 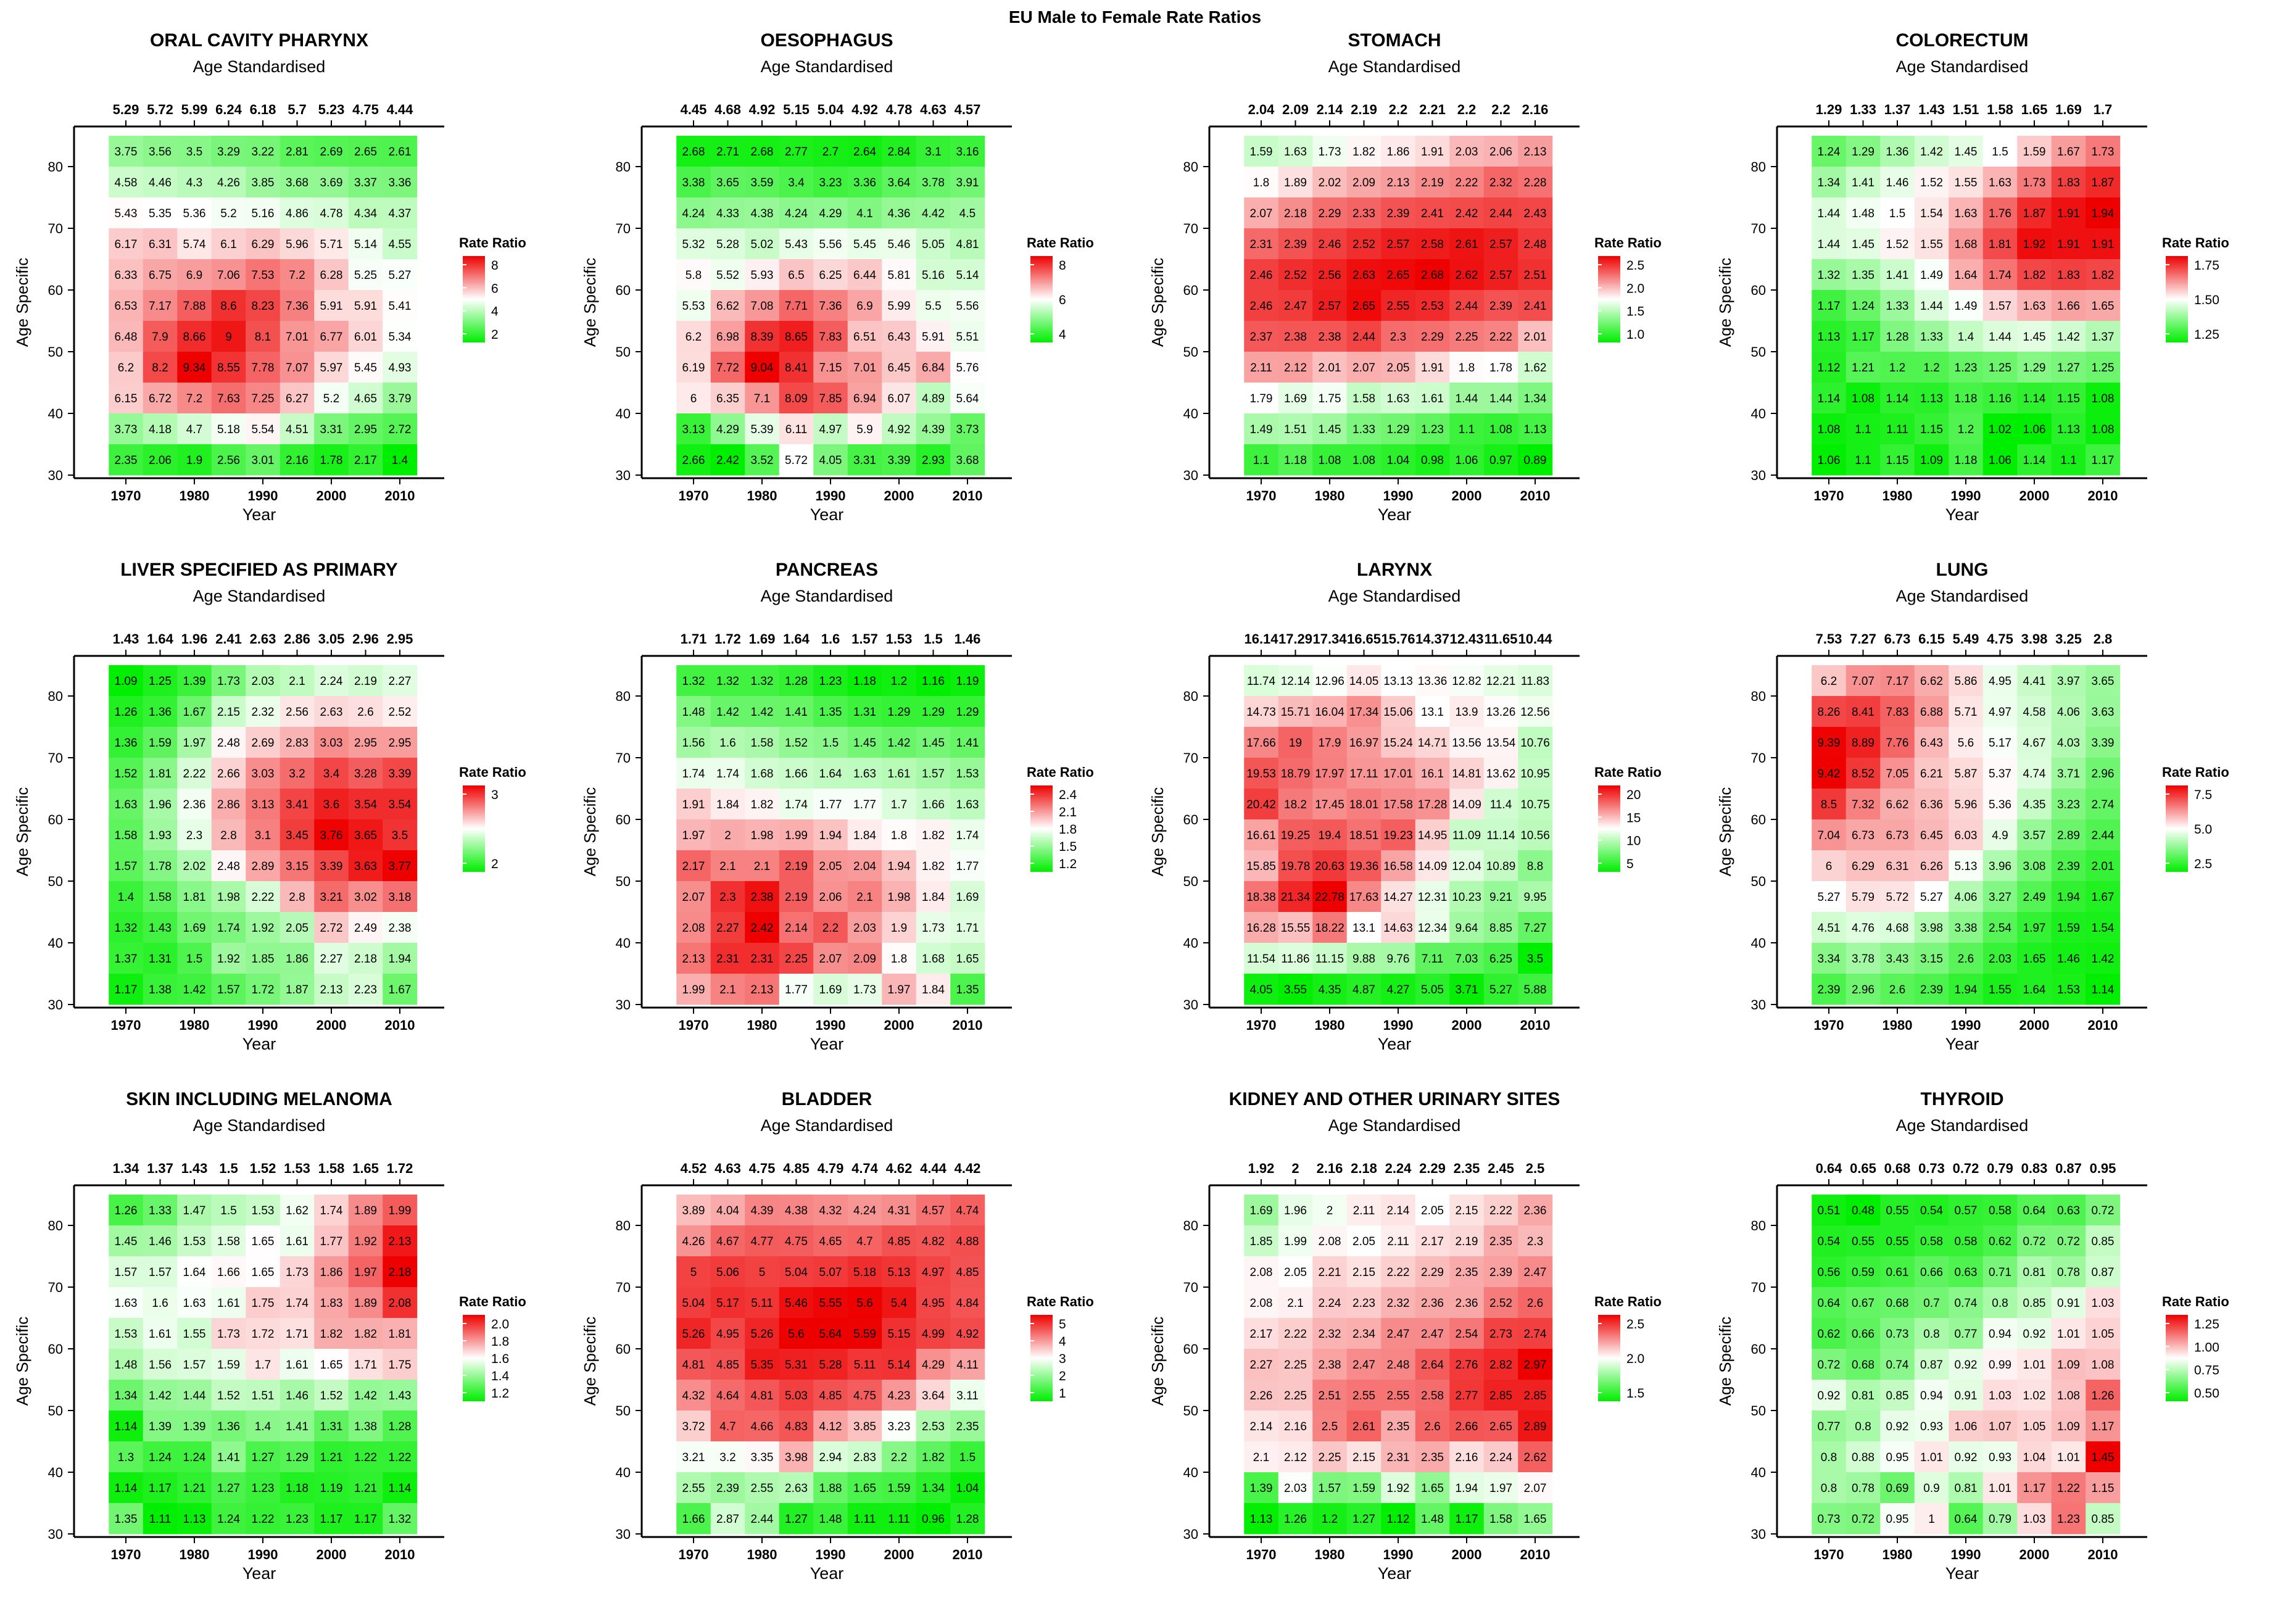 I want to click on legend-tick-label: 3, so click(x=495, y=795).